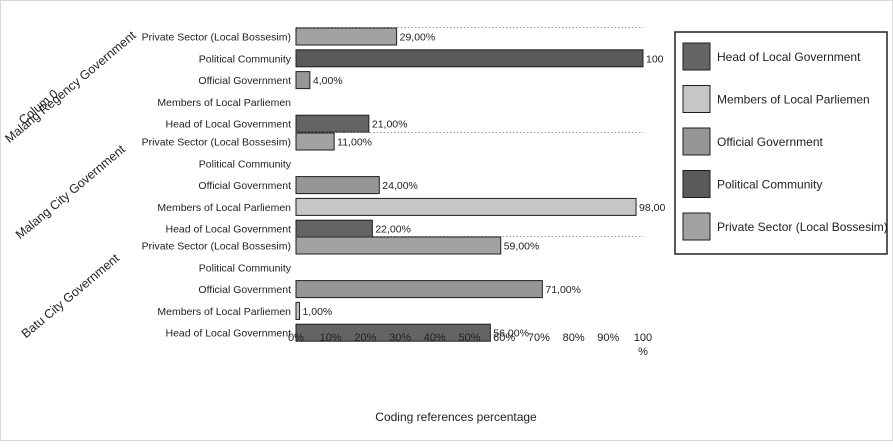 The width and height of the screenshot is (893, 447). I want to click on x-tick-label: 50%, so click(469, 338).